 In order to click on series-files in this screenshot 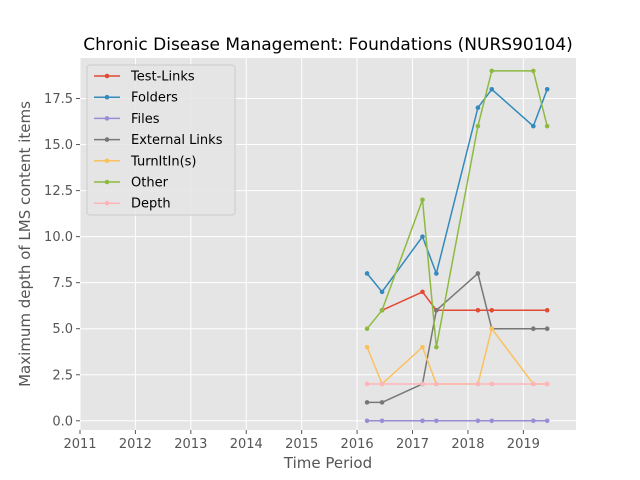, I will do `click(457, 421)`.